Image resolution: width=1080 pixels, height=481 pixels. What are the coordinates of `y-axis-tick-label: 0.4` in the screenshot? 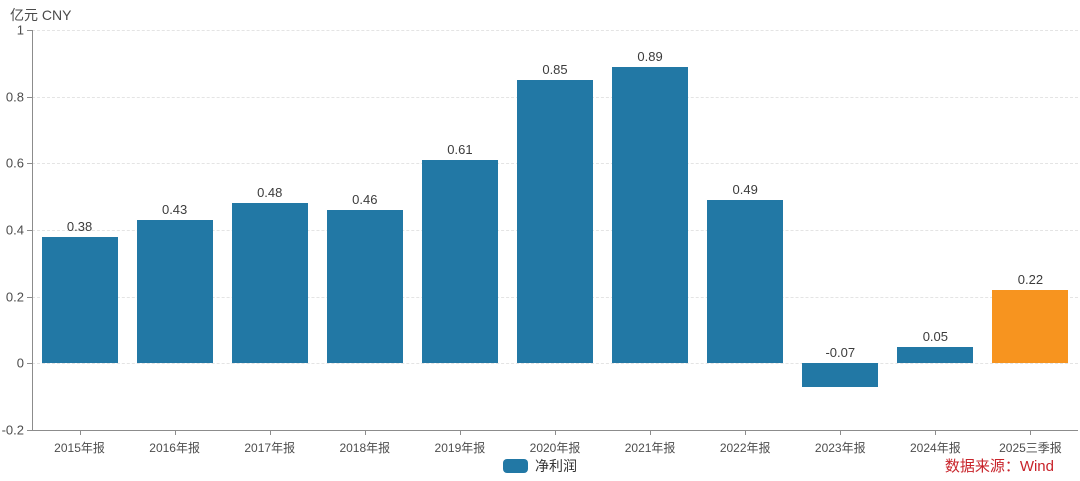 It's located at (14, 230).